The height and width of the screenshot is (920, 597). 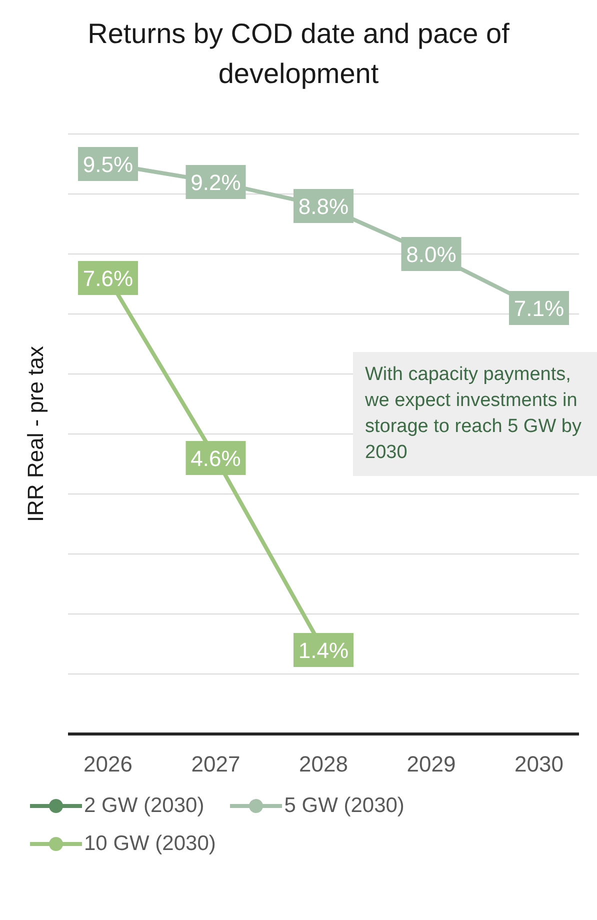 What do you see at coordinates (215, 764) in the screenshot?
I see `x-tick-label: 2027` at bounding box center [215, 764].